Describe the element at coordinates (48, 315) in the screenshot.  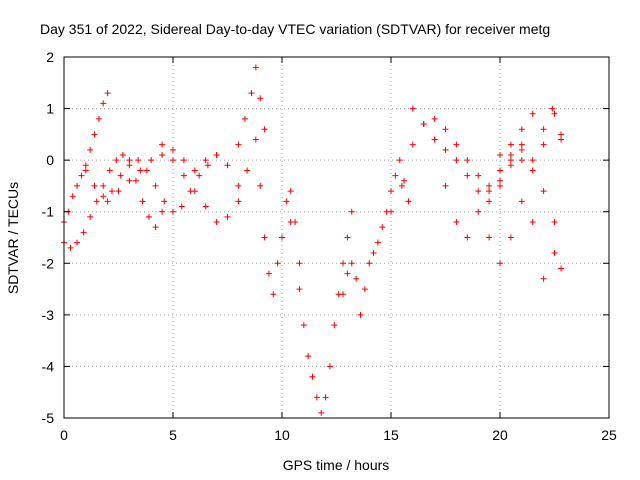
I see `y-tick-label: -3` at that location.